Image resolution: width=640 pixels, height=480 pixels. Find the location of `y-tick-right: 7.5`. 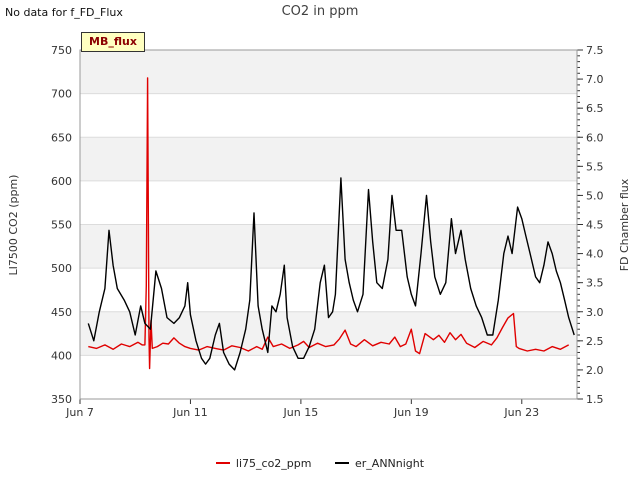

y-tick-right: 7.5 is located at coordinates (595, 50).